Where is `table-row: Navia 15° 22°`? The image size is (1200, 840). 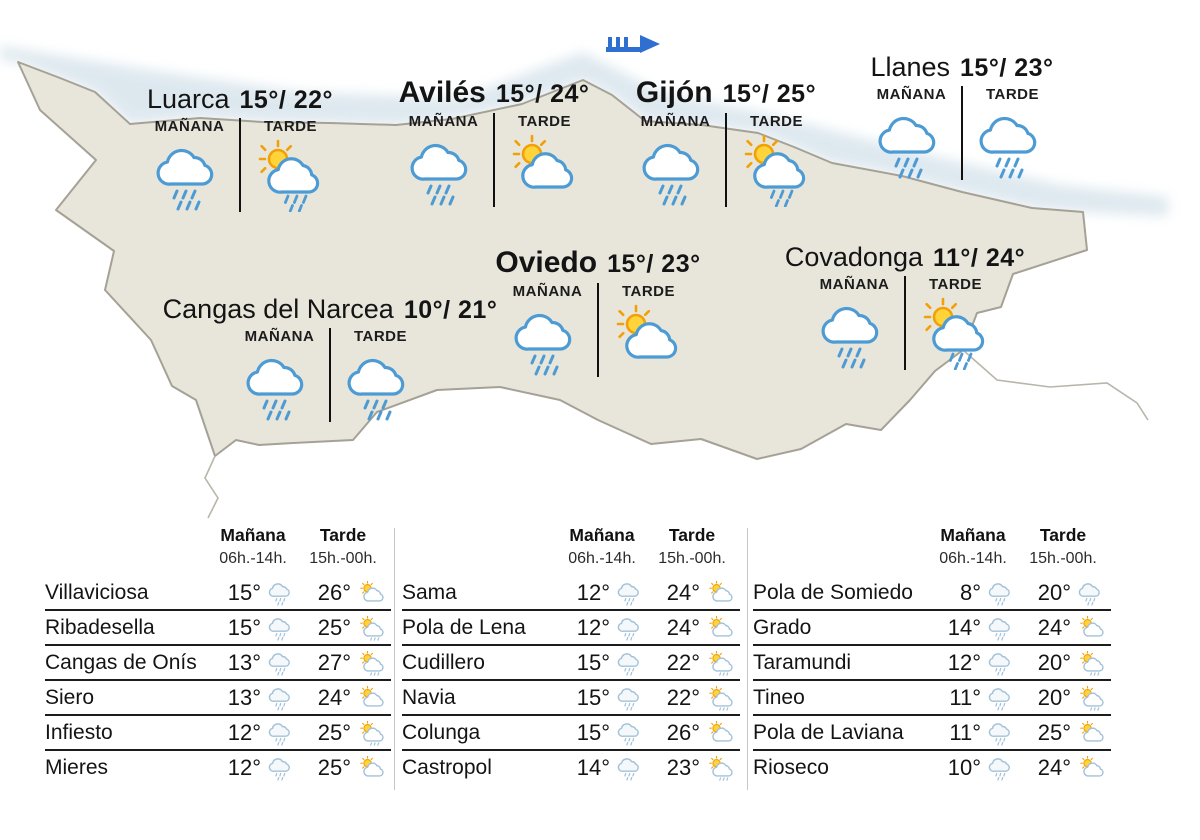 table-row: Navia 15° 22° is located at coordinates (571, 696).